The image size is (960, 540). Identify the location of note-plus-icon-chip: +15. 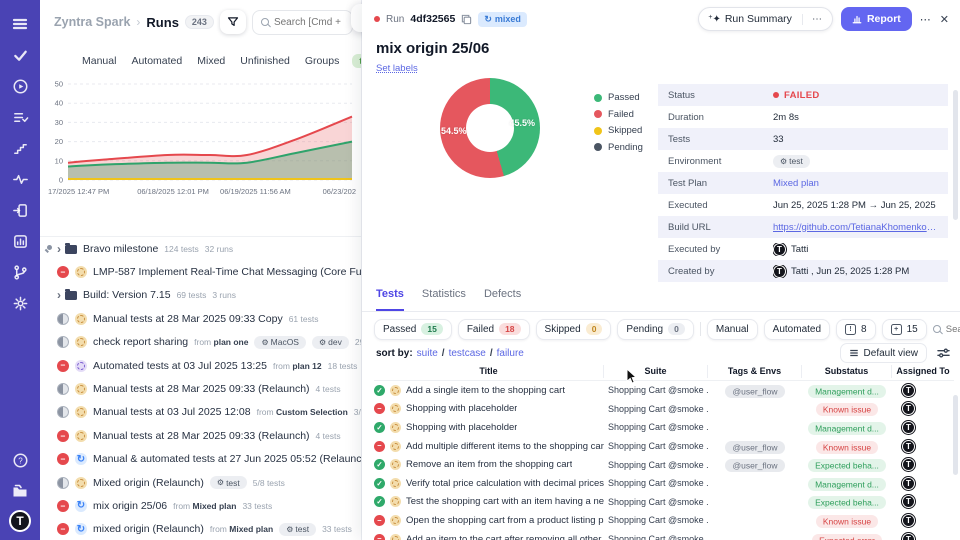
(904, 329).